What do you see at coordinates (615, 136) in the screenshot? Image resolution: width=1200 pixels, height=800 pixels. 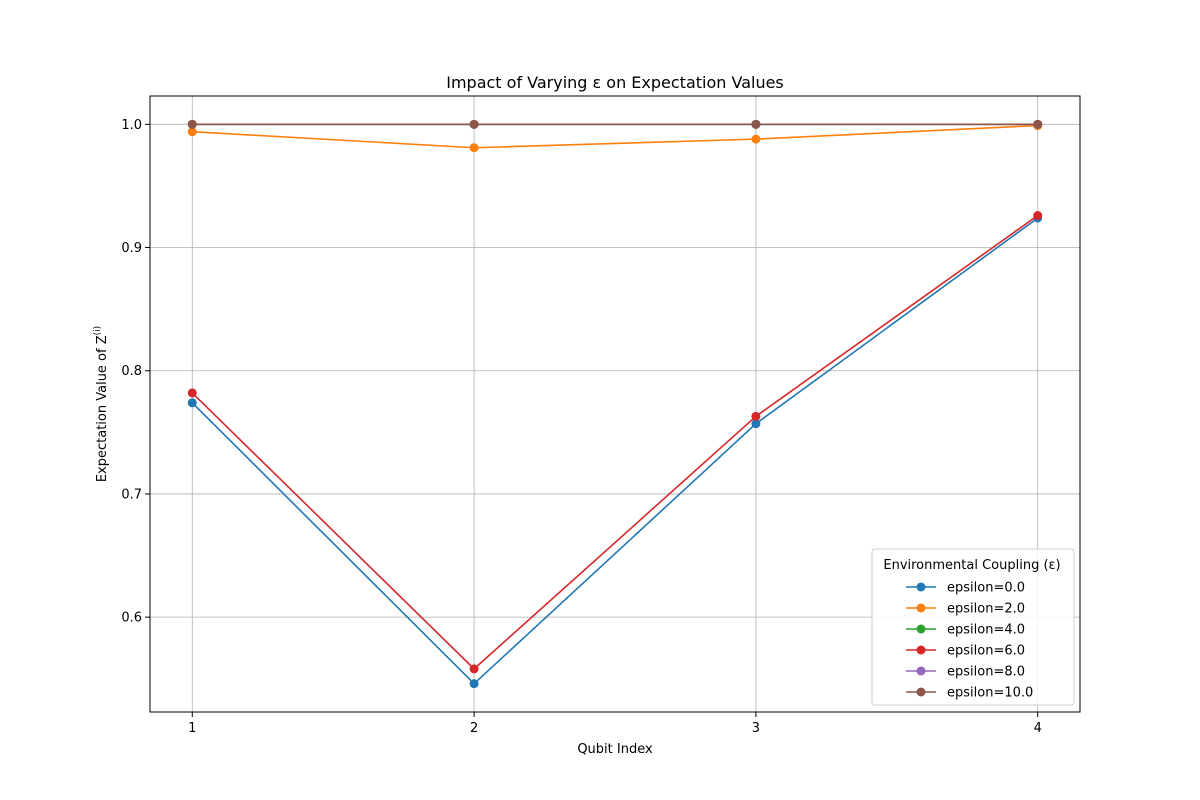 I see `series-line` at bounding box center [615, 136].